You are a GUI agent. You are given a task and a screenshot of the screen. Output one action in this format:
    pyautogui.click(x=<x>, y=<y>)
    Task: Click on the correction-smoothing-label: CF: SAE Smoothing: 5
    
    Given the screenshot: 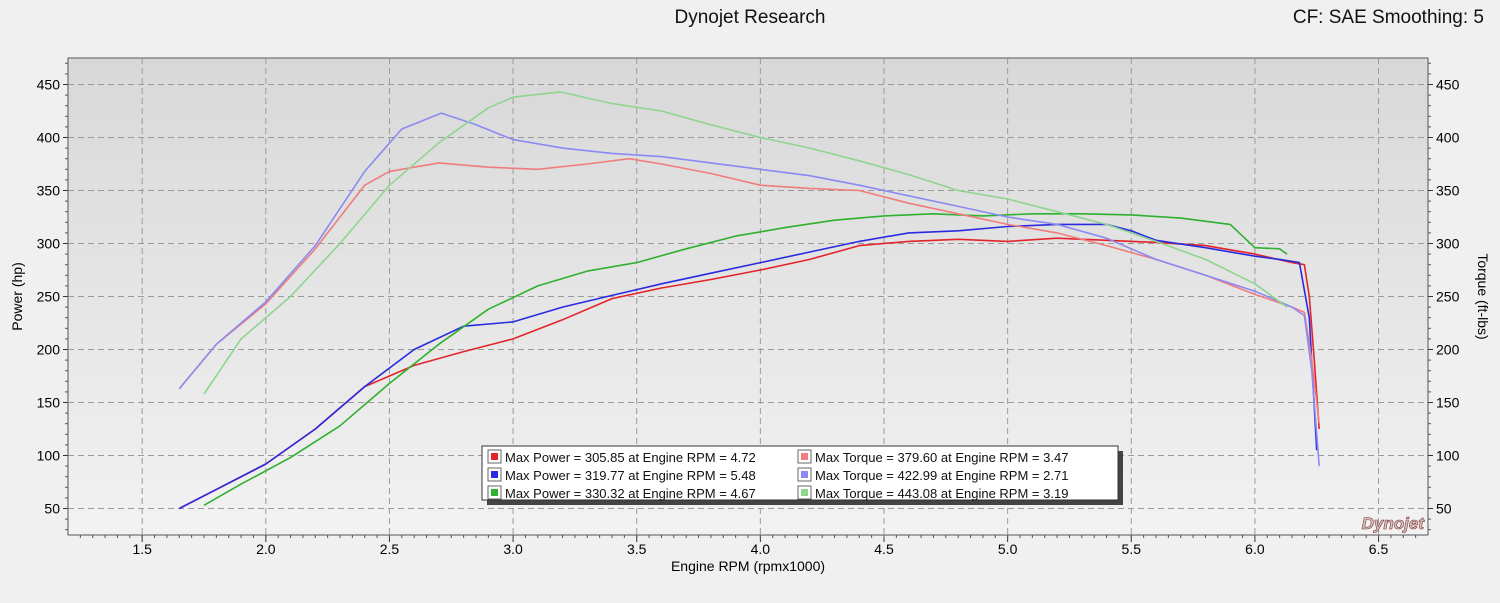 What is the action you would take?
    pyautogui.click(x=1388, y=17)
    